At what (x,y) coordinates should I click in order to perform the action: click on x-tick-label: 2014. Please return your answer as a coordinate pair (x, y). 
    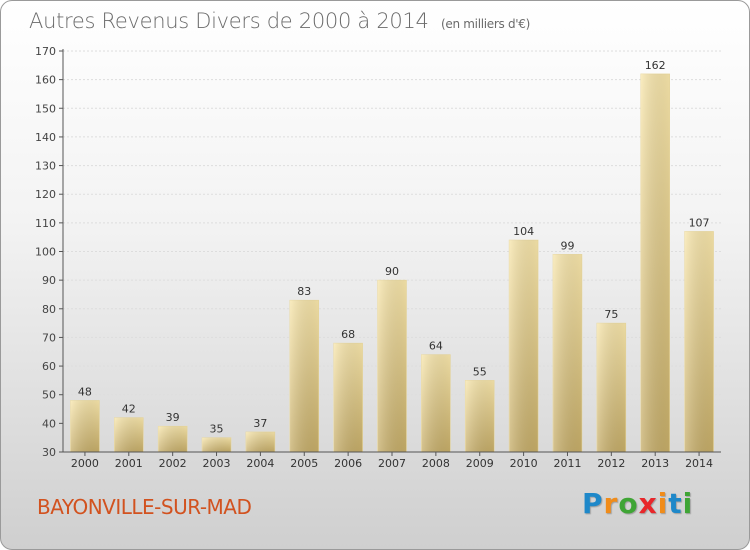
    Looking at the image, I should click on (699, 463).